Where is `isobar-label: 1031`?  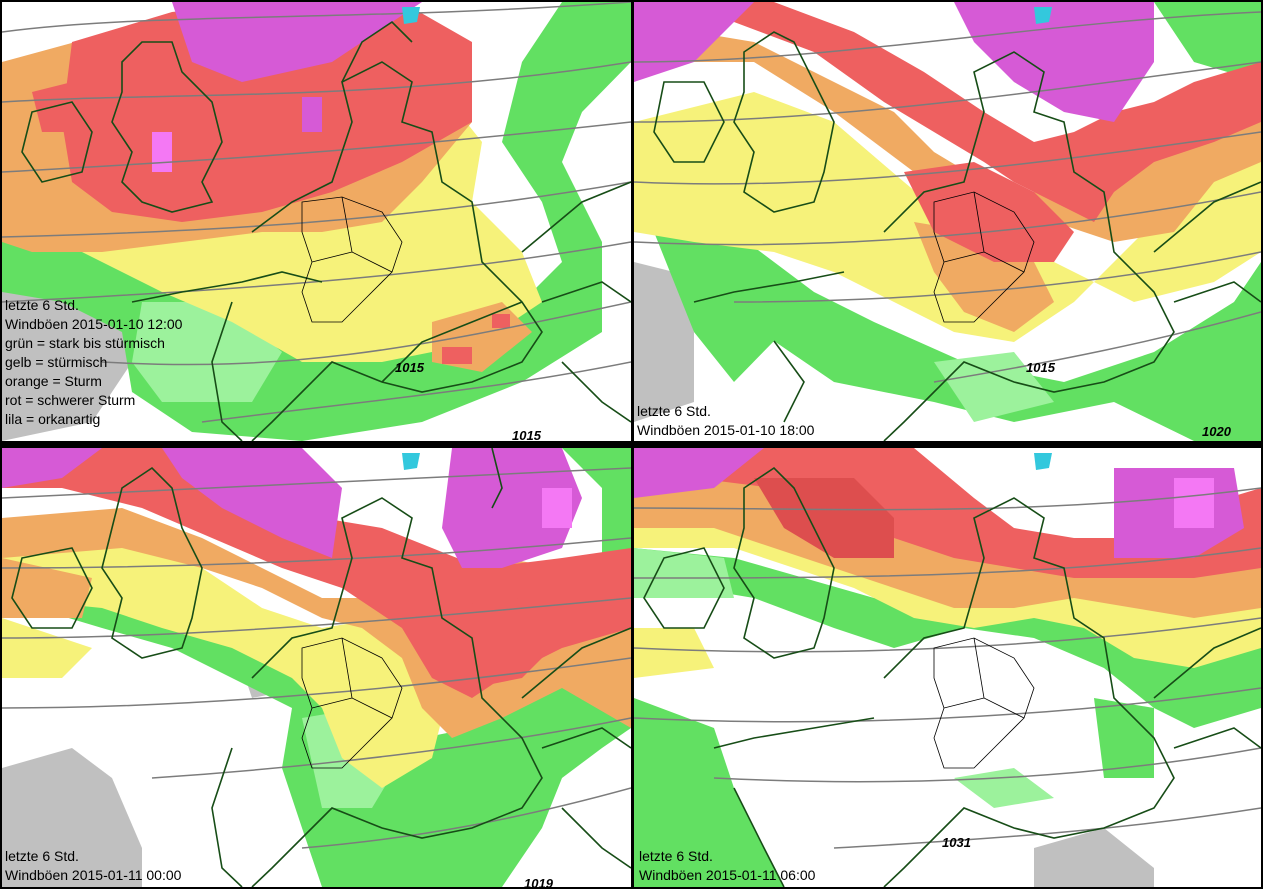
isobar-label: 1031 is located at coordinates (956, 842).